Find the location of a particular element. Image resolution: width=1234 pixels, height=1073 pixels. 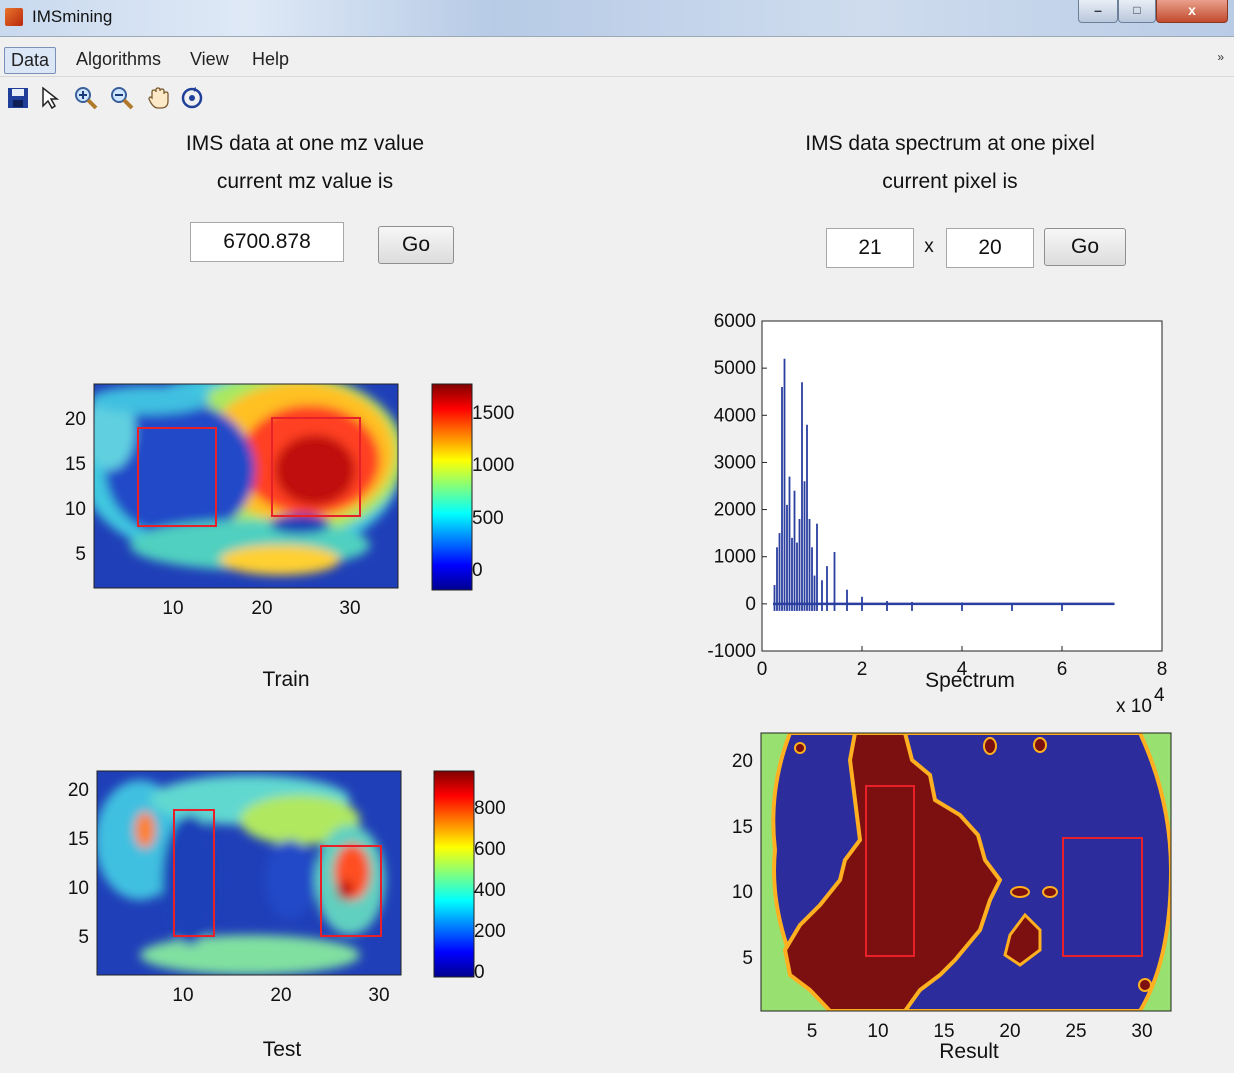

spectrum-x-multiplier-exponent: 4 is located at coordinates (1159, 695).